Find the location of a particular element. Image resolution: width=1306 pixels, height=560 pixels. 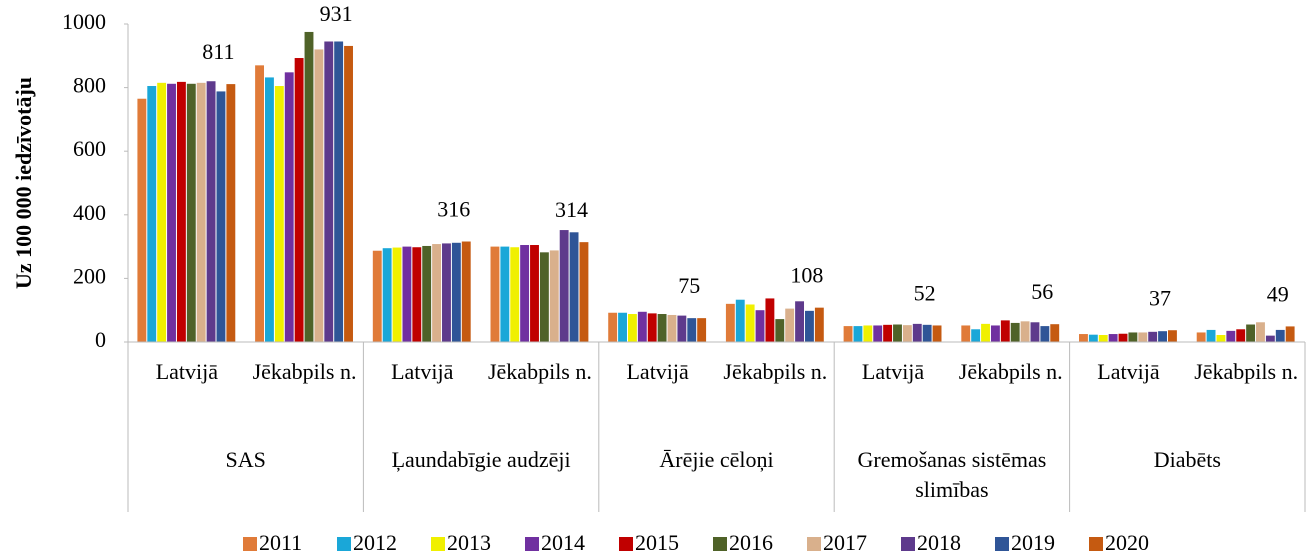

data-label: 811 is located at coordinates (218, 51).